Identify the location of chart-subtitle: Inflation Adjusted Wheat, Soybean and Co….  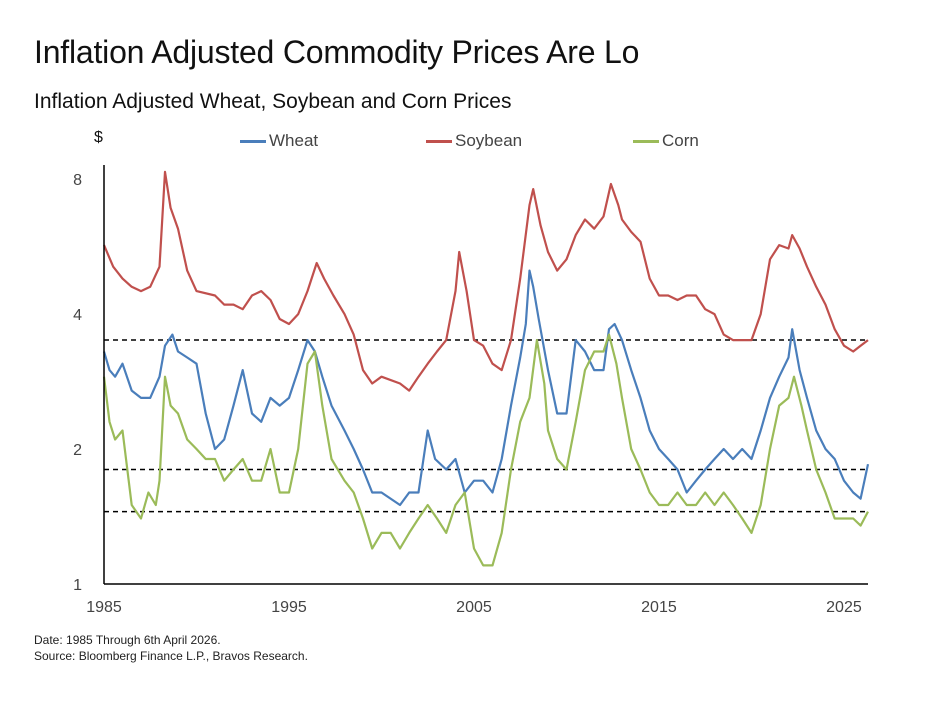
(273, 101).